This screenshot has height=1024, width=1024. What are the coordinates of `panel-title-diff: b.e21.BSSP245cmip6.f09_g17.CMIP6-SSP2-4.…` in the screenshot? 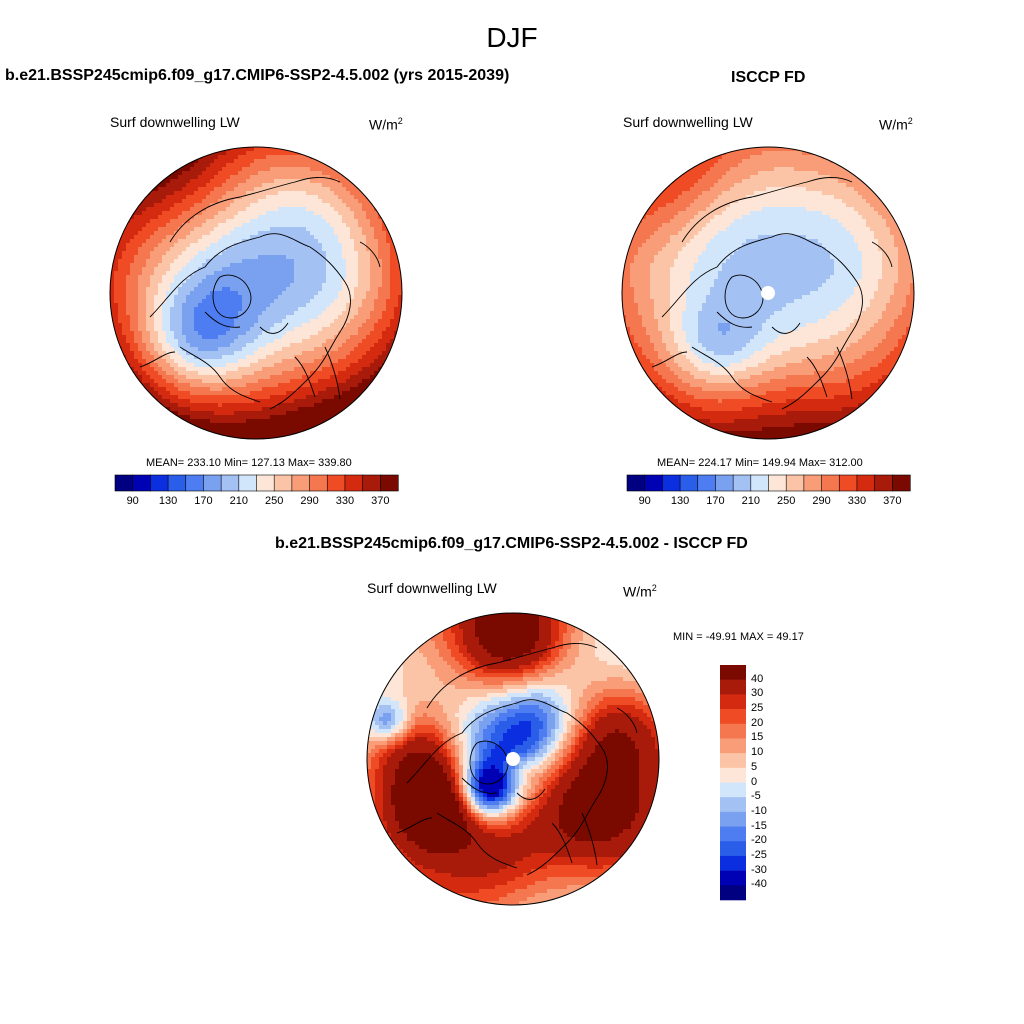 It's located at (511, 543).